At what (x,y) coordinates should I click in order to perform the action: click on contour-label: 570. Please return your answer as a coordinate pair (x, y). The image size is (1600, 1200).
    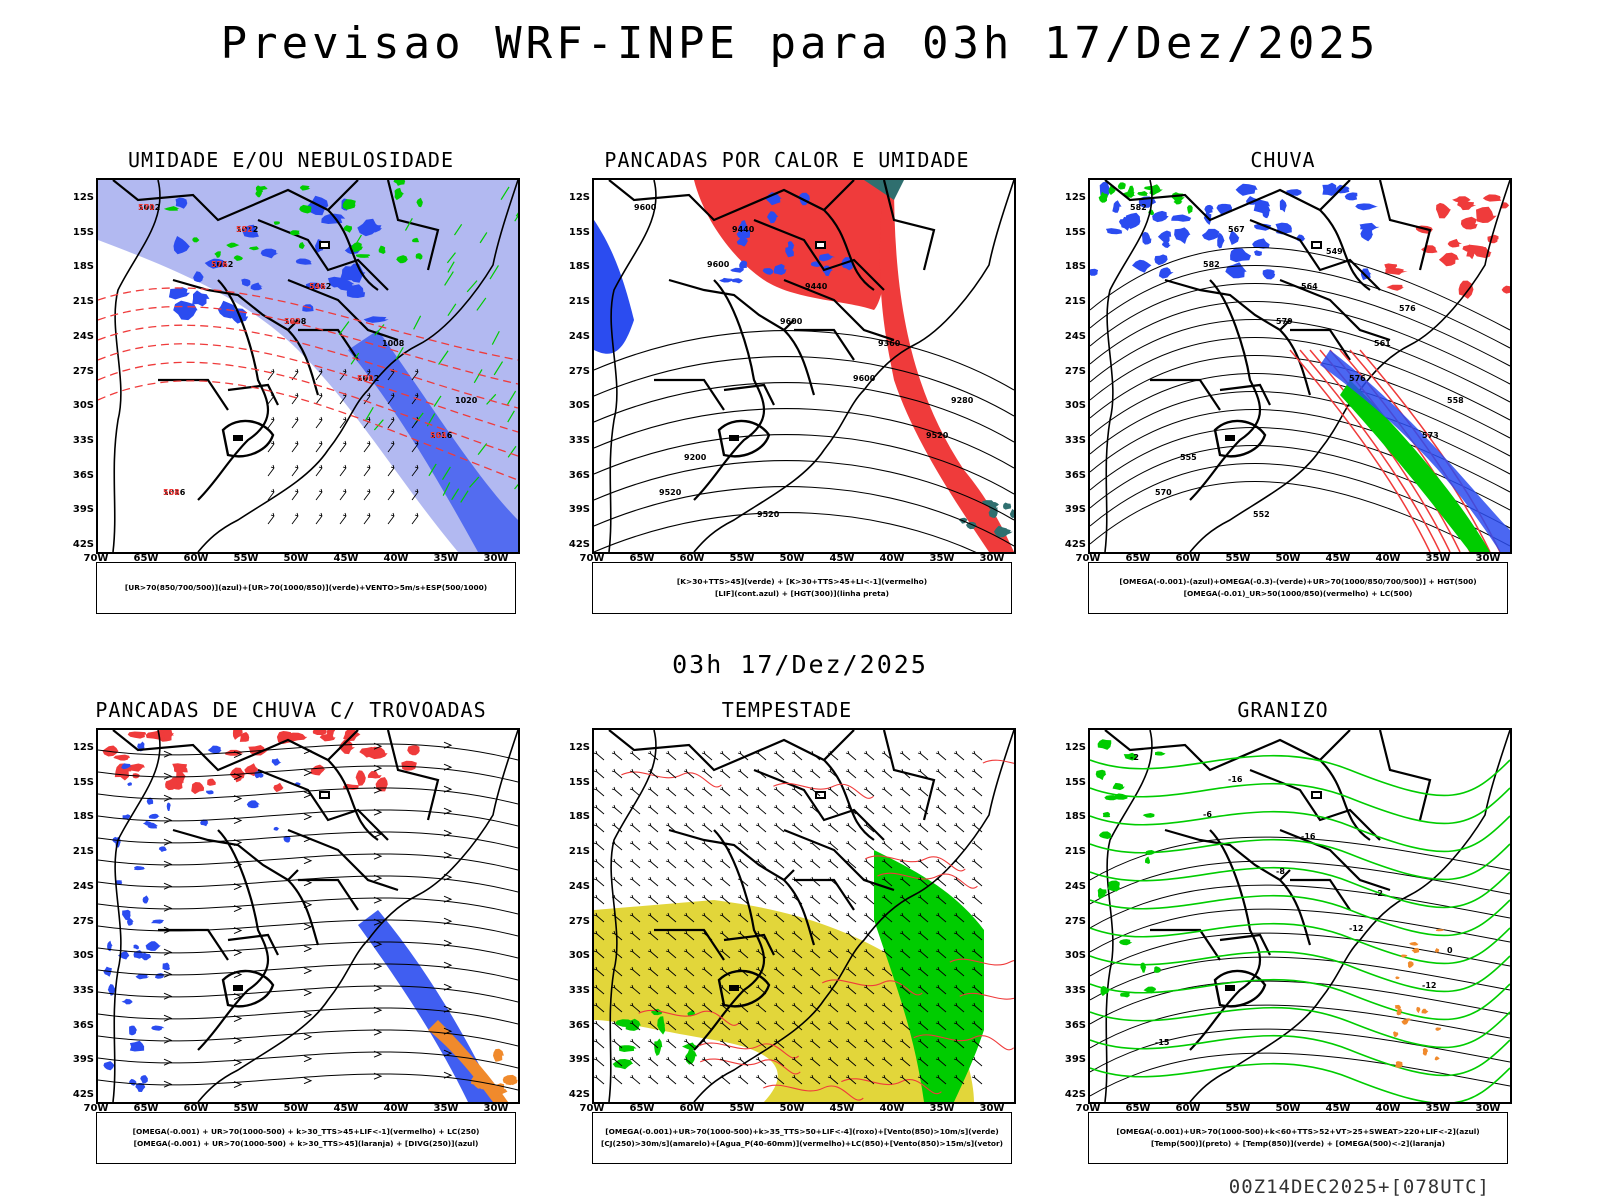
    Looking at the image, I should click on (365, 378).